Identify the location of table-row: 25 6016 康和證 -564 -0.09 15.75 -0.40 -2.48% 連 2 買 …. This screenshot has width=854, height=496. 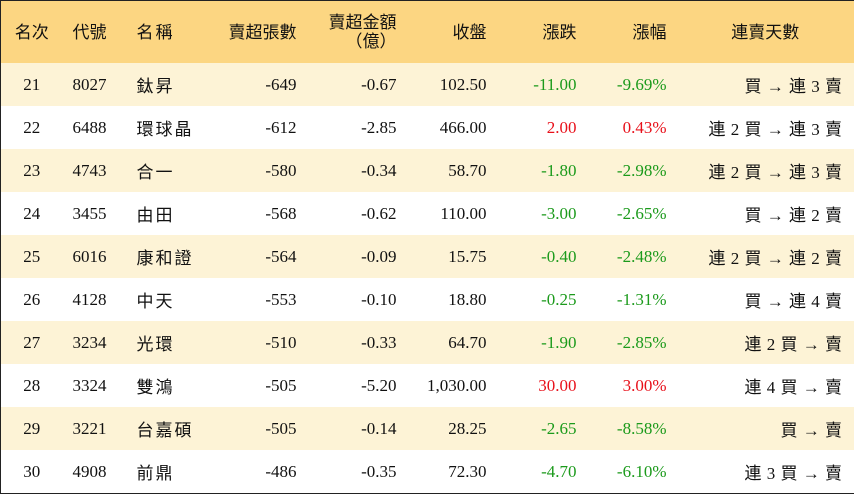
(427, 256).